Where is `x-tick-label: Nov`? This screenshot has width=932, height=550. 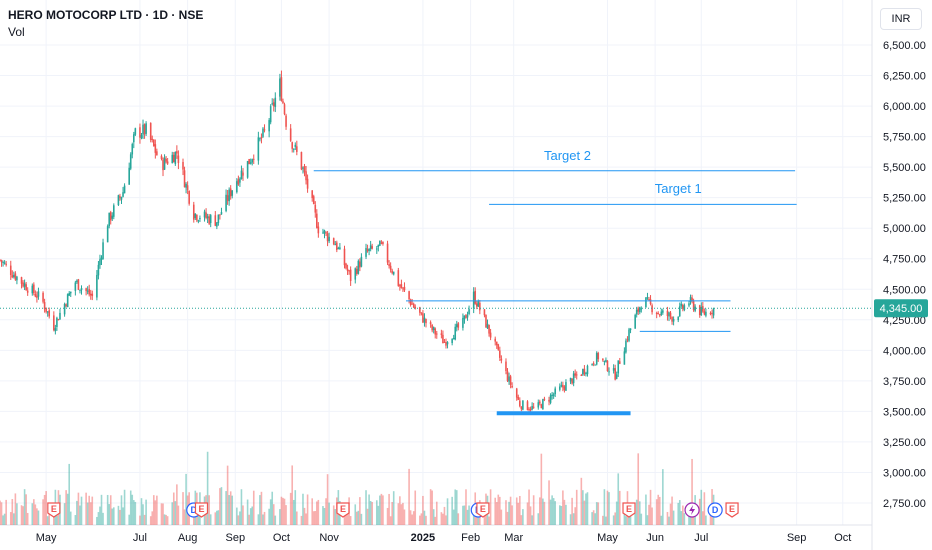 x-tick-label: Nov is located at coordinates (329, 538).